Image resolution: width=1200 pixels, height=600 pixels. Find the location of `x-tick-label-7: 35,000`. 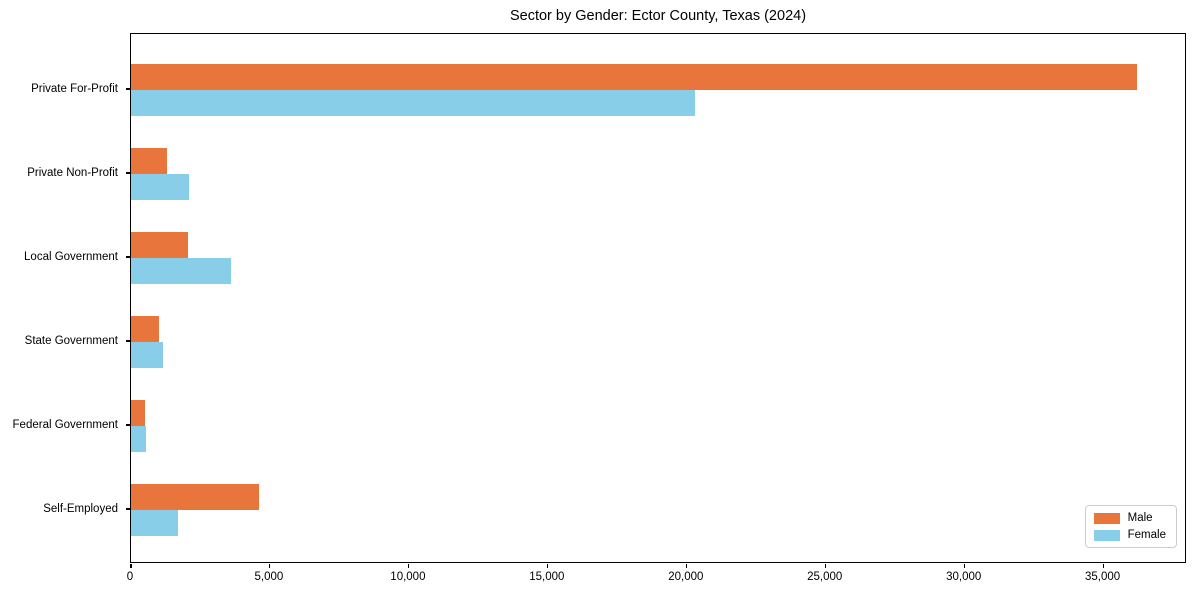

x-tick-label-7: 35,000 is located at coordinates (1103, 577).